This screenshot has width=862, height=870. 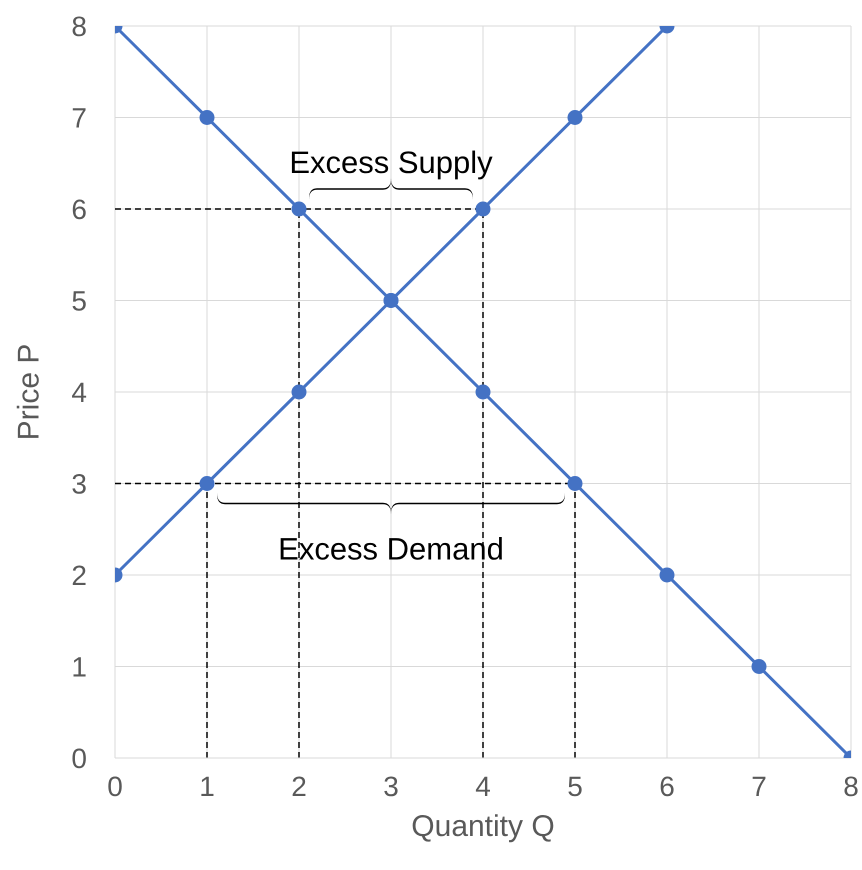 I want to click on y-tick-label: 0, so click(x=79, y=758).